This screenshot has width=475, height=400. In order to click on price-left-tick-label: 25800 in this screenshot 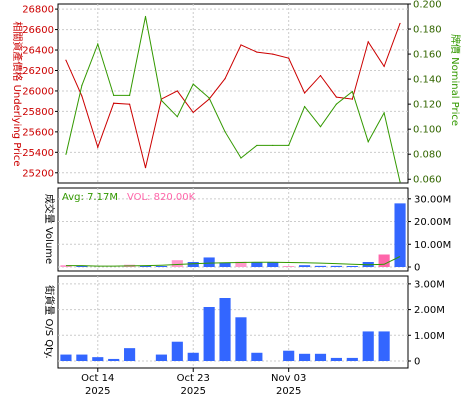, I will do `click(38, 112)`.